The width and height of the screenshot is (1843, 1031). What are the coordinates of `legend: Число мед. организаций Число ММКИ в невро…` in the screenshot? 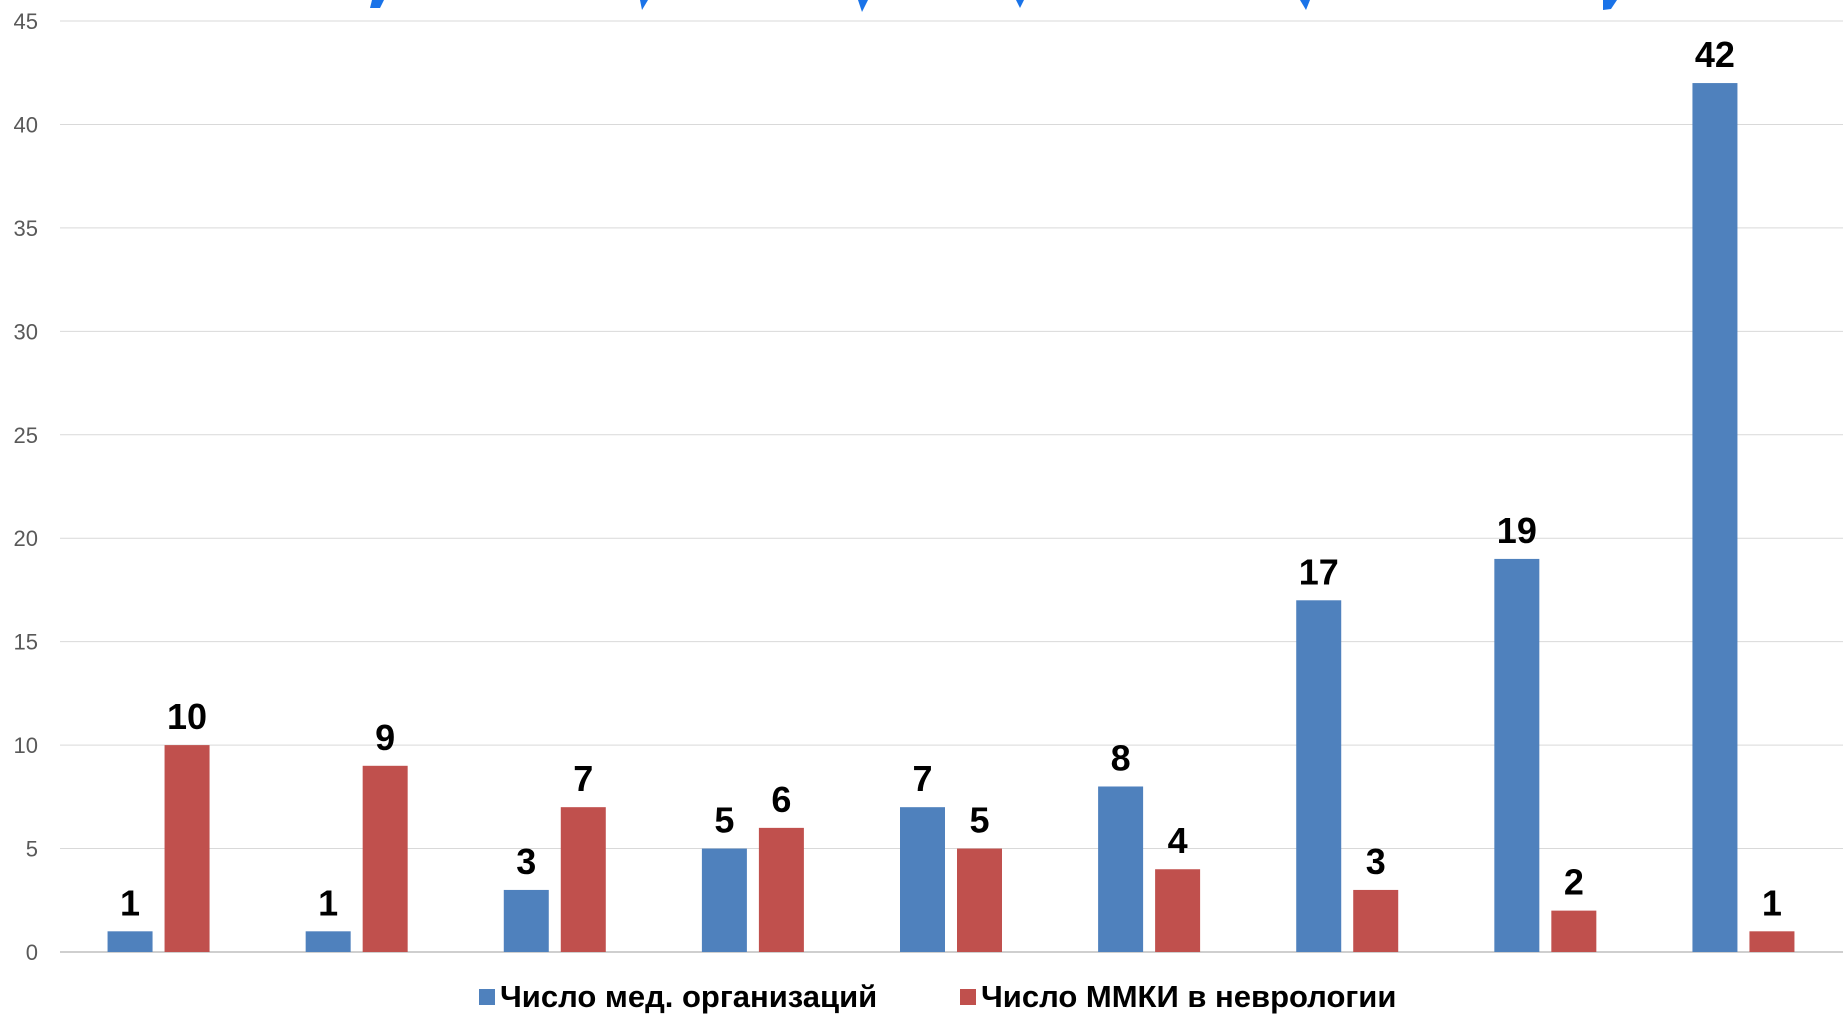 It's located at (937, 996).